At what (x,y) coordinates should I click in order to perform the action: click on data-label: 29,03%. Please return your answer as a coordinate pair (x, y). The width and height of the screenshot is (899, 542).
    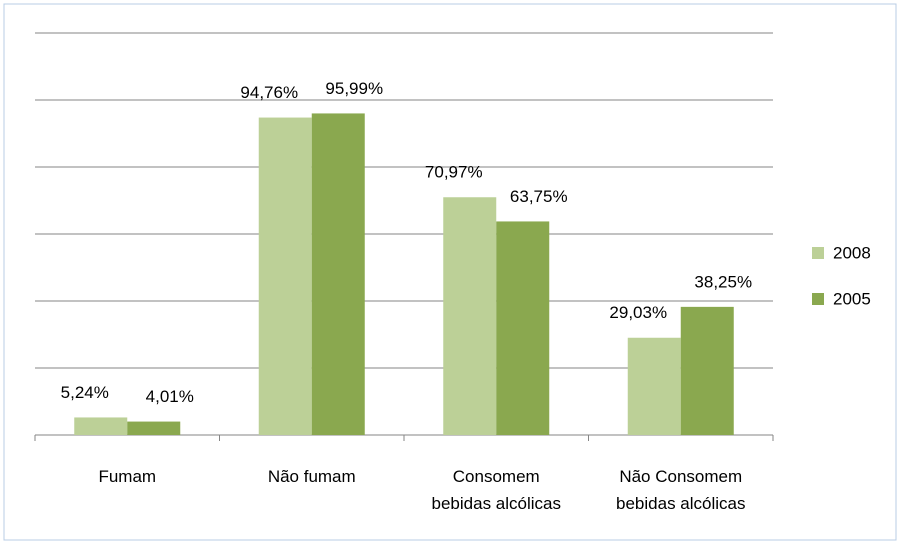
    Looking at the image, I should click on (638, 312).